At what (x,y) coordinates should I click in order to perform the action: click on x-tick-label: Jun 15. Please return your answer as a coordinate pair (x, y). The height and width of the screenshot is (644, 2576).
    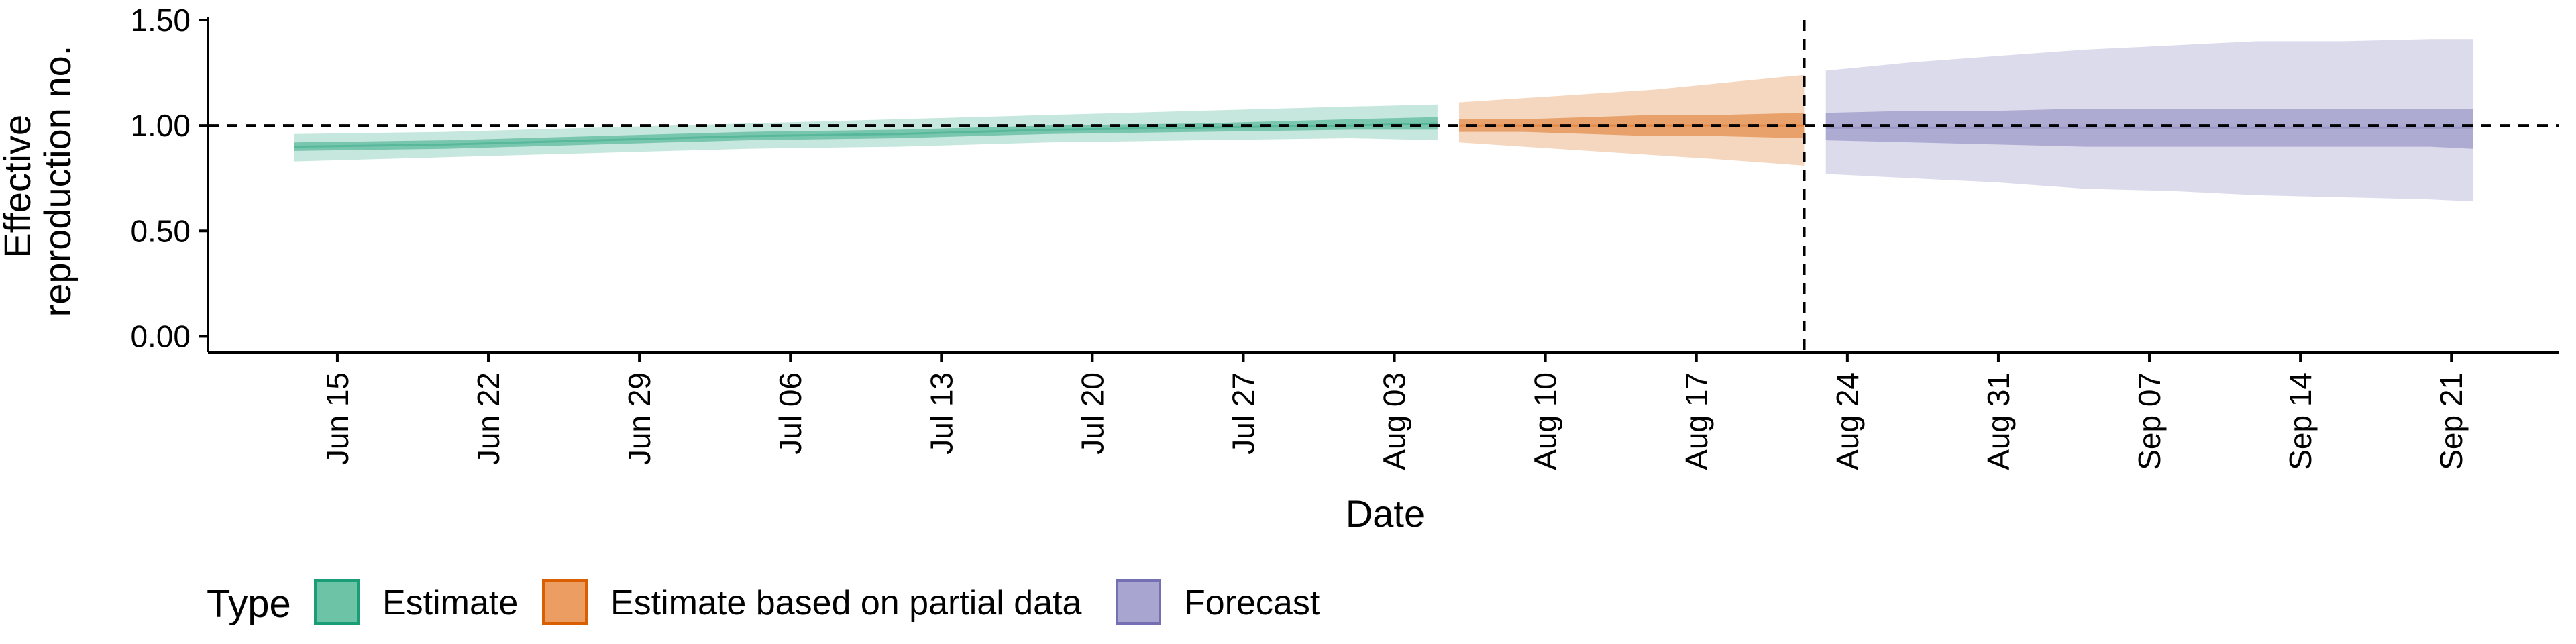
    Looking at the image, I should click on (337, 418).